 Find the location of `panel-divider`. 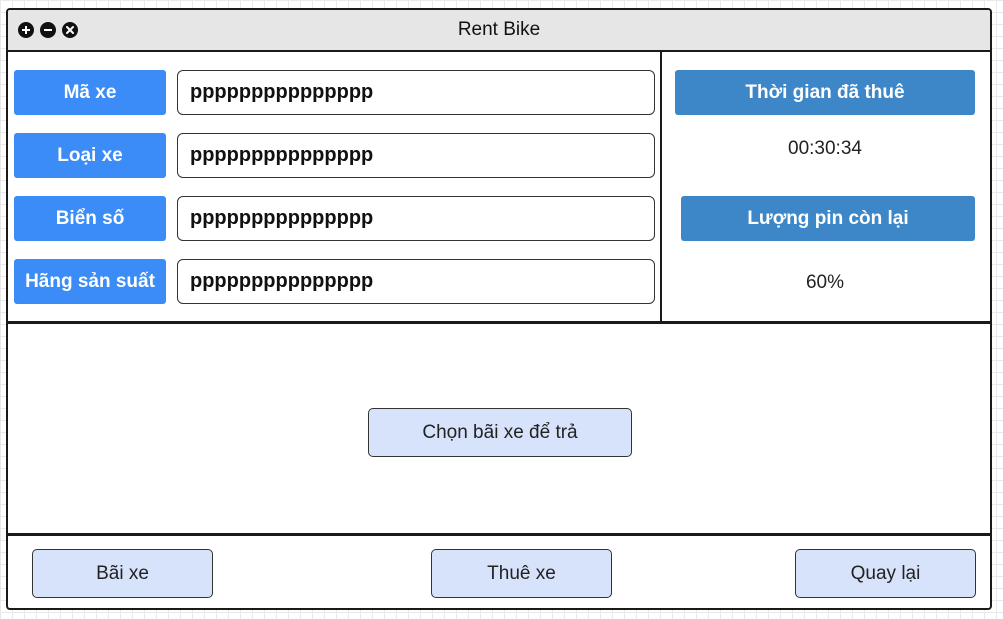

panel-divider is located at coordinates (661, 187).